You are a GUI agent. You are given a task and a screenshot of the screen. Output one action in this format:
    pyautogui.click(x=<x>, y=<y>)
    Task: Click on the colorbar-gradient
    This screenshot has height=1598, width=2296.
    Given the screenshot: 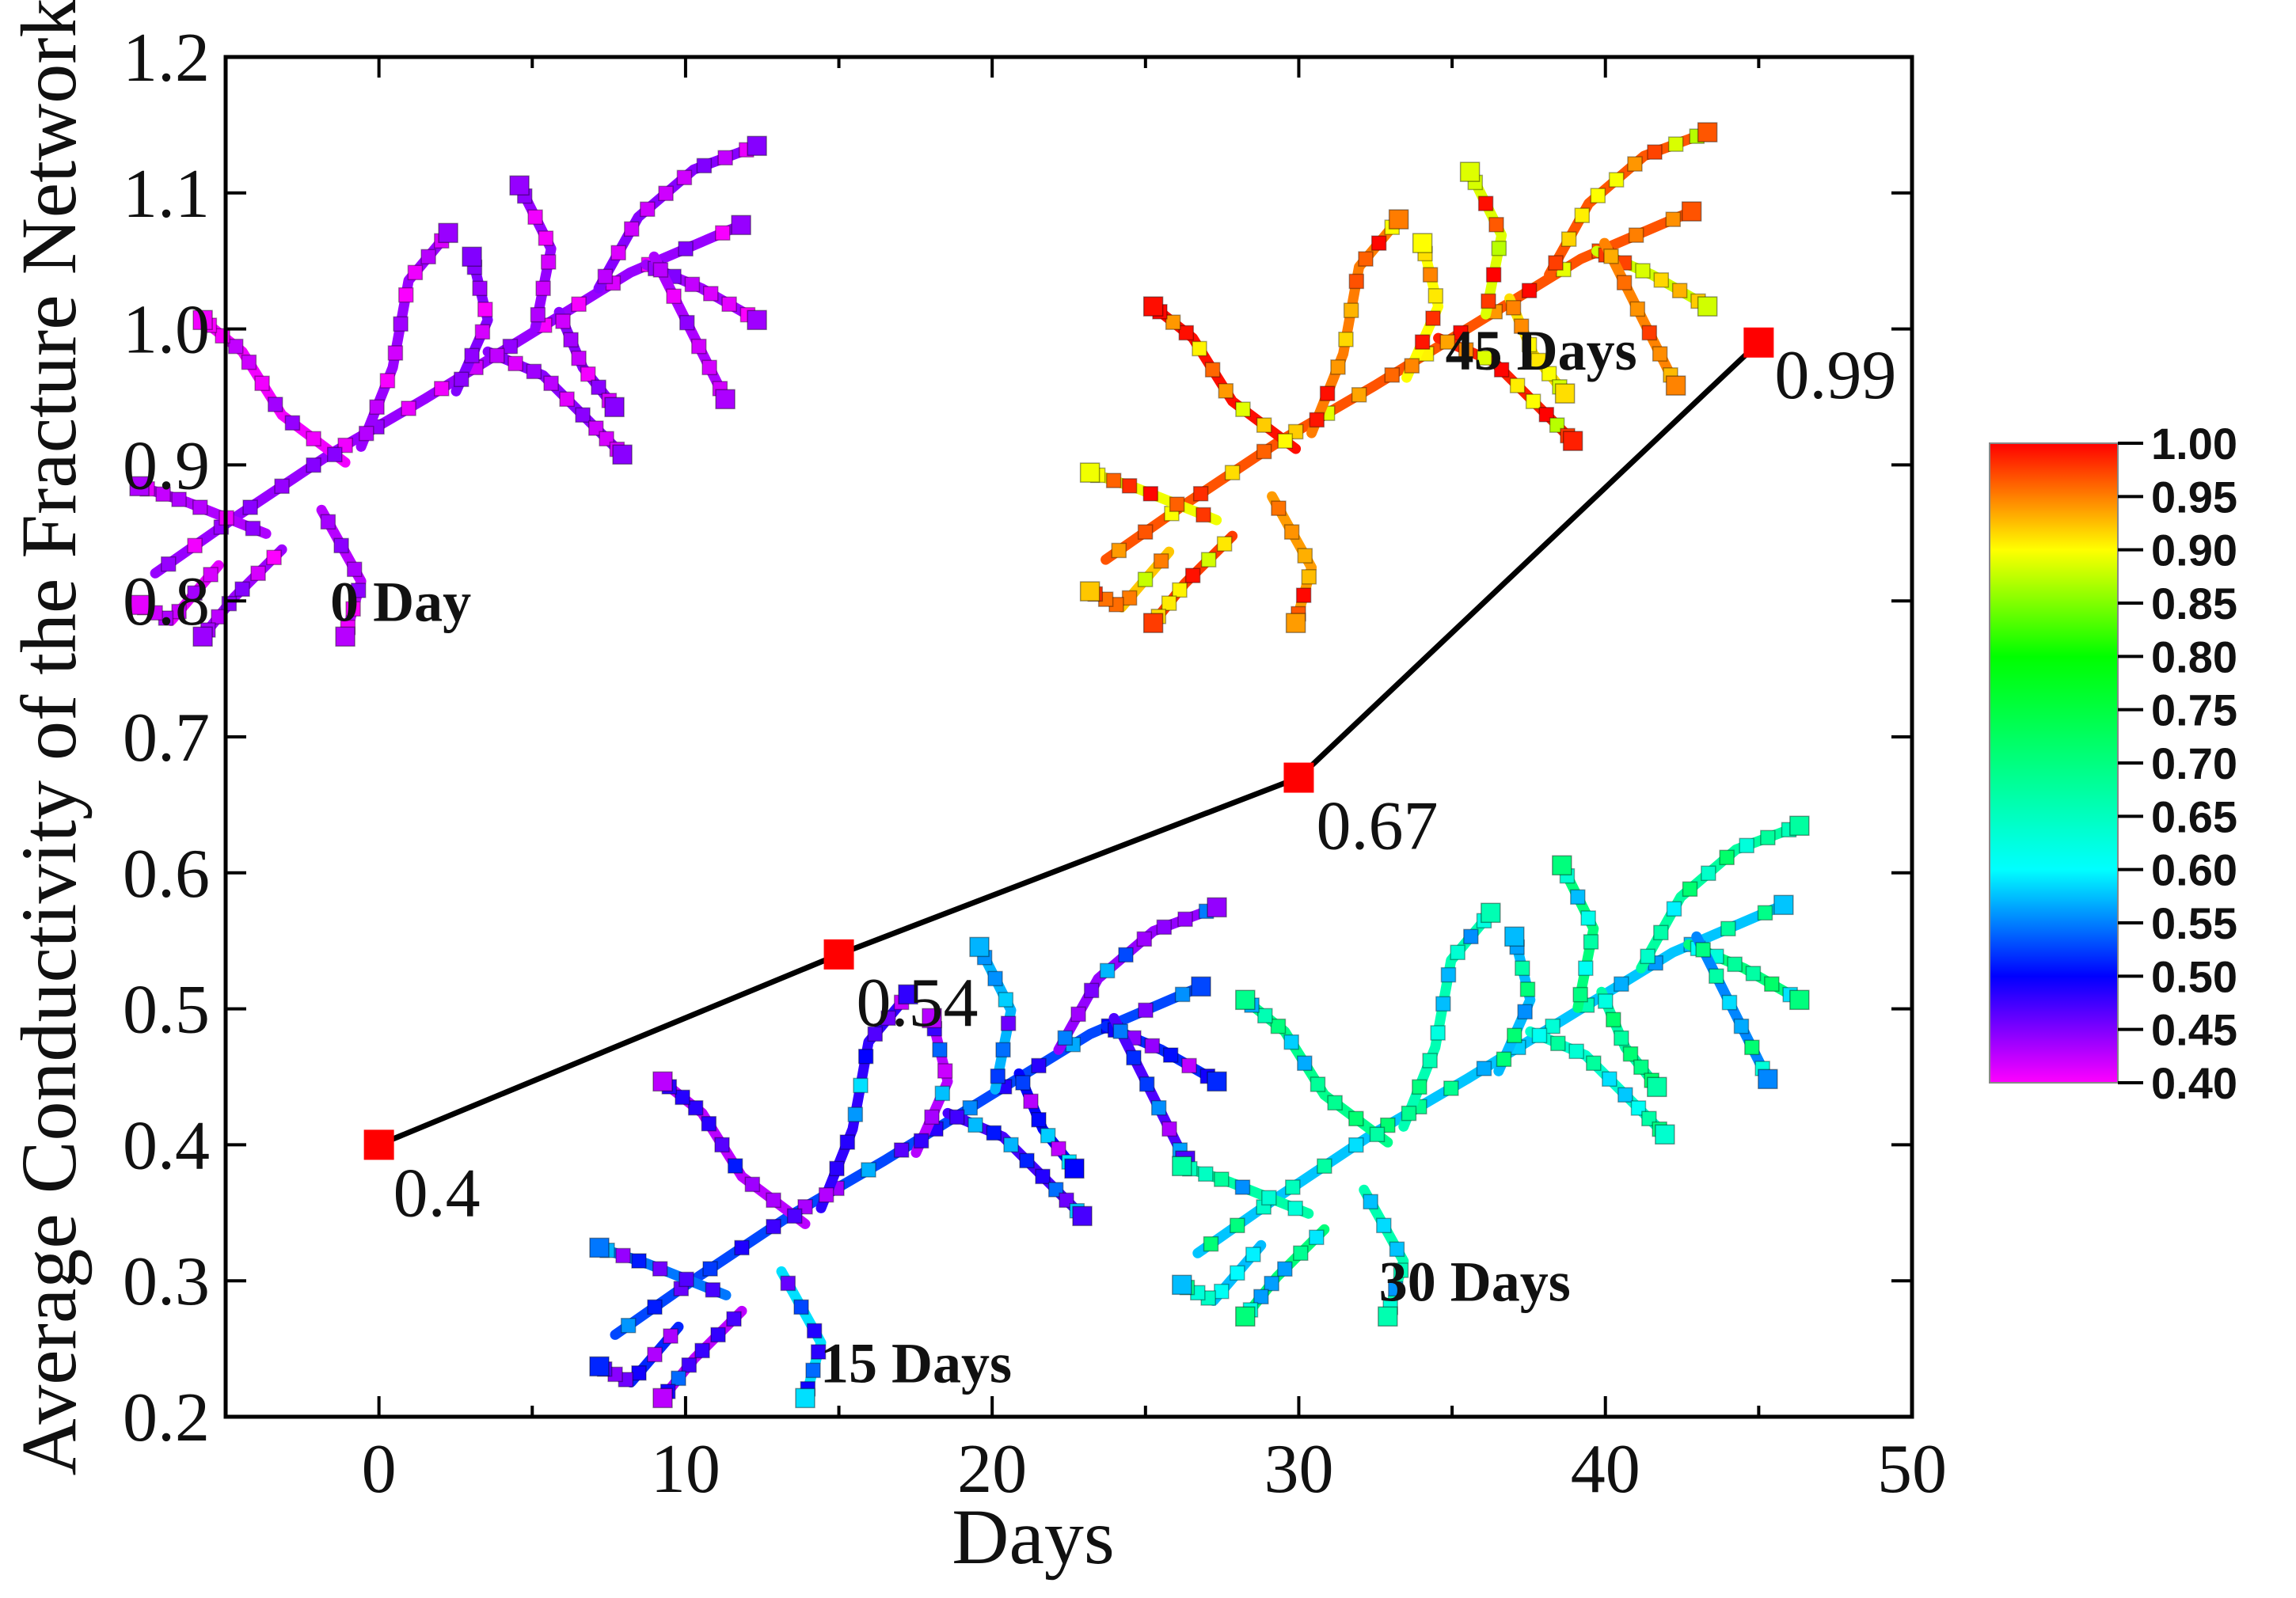 What is the action you would take?
    pyautogui.click(x=2054, y=763)
    